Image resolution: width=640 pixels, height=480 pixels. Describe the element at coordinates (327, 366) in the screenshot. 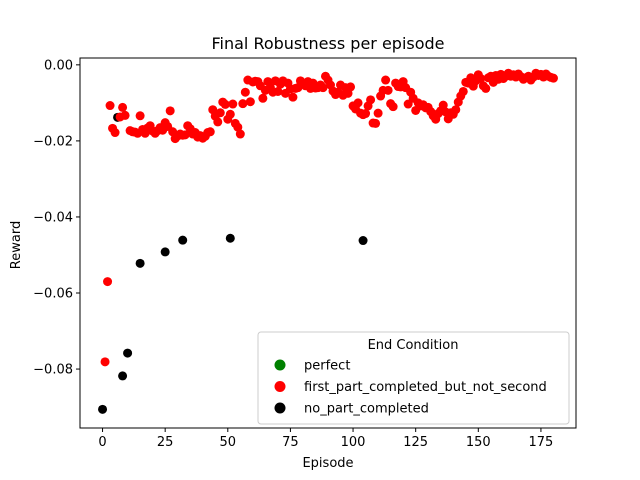

I see `legend-label: perfect` at that location.